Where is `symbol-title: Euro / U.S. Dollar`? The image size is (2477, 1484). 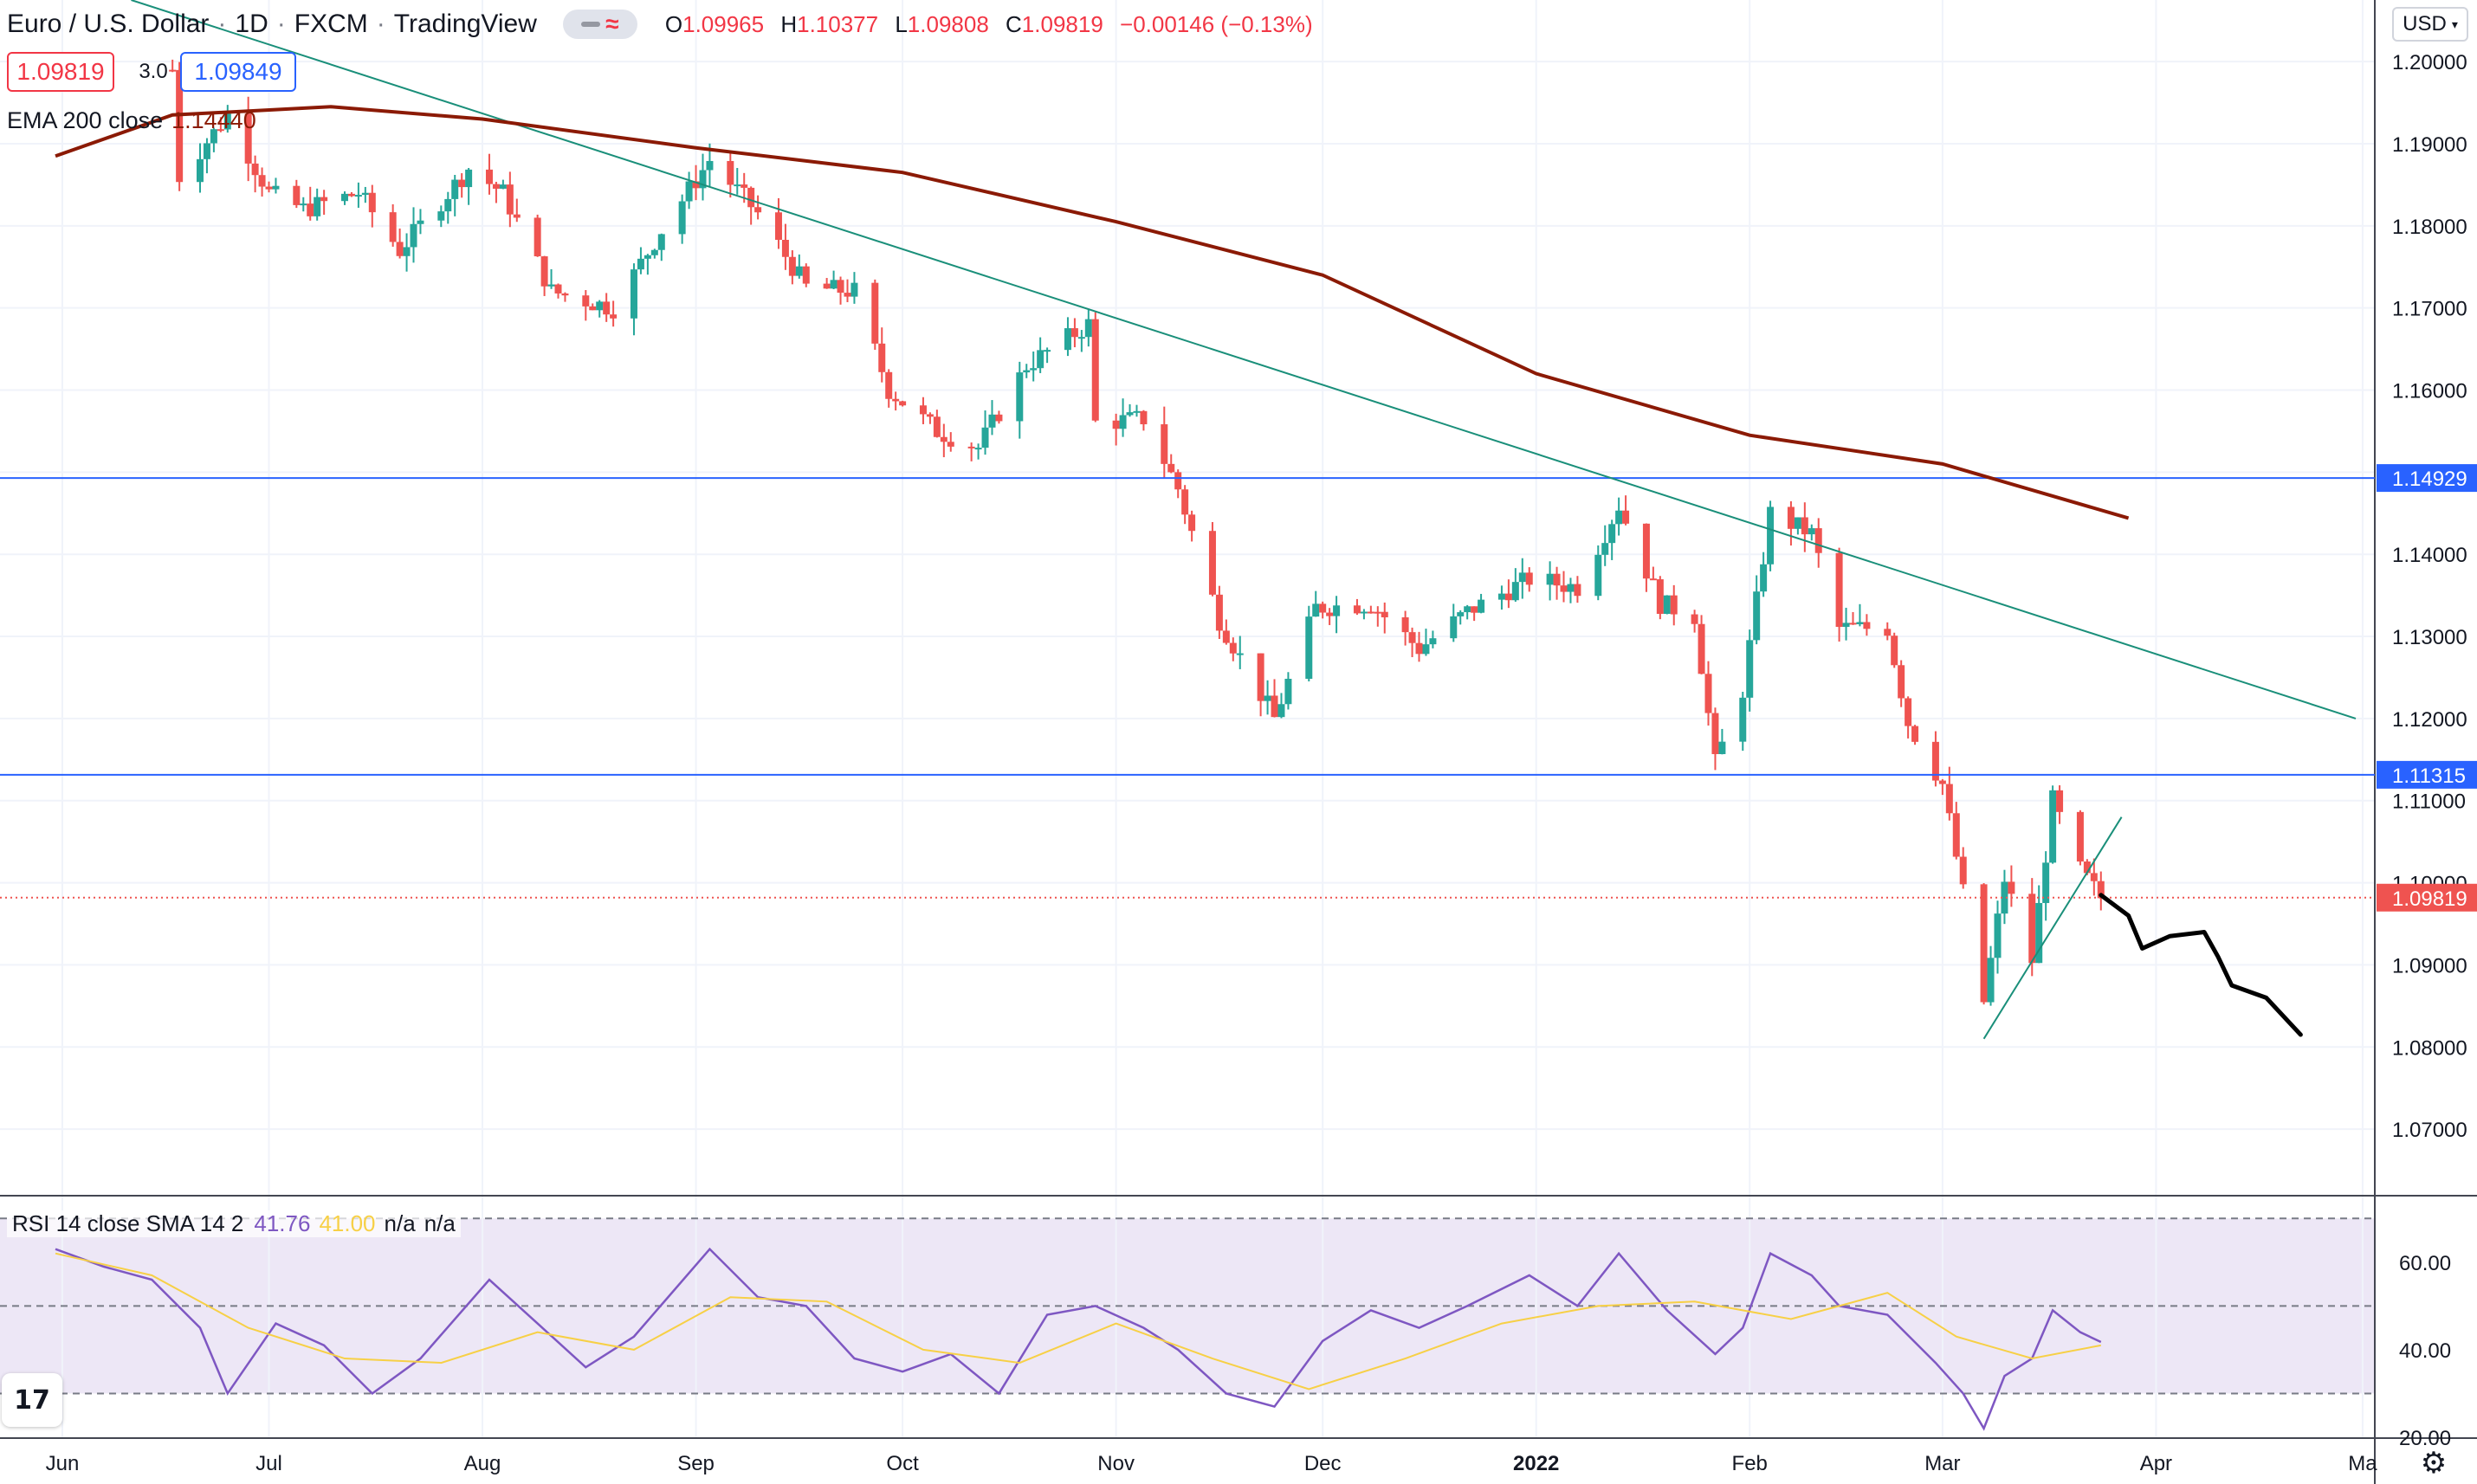
symbol-title: Euro / U.S. Dollar is located at coordinates (108, 24).